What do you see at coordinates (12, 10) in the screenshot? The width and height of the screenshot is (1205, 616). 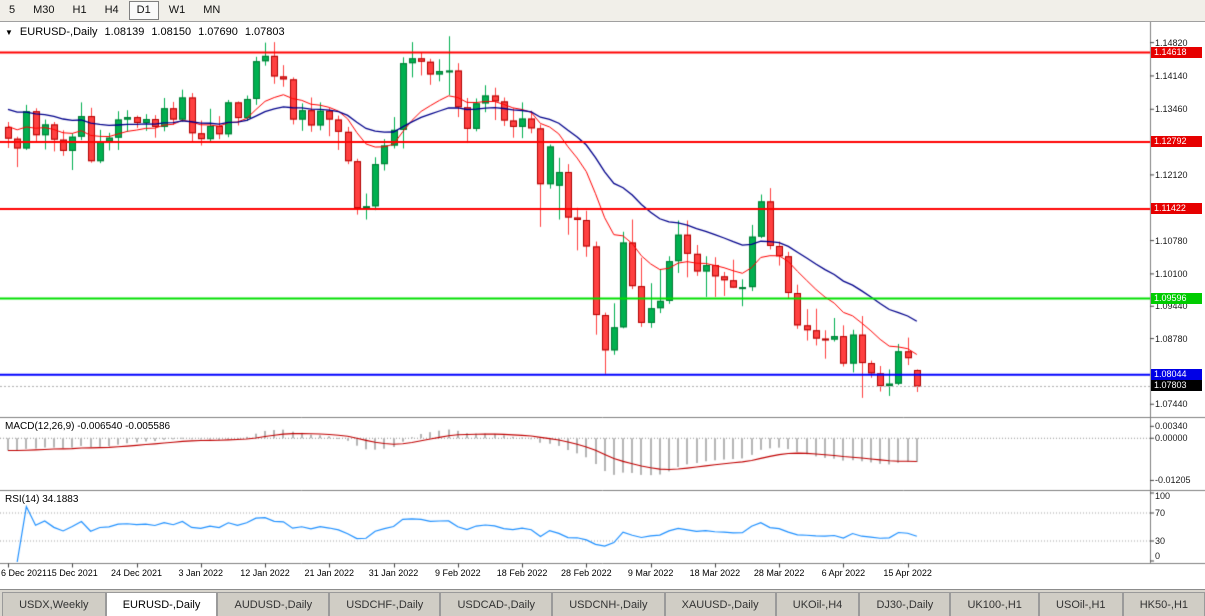 I see `timeframe-button-5: 5` at bounding box center [12, 10].